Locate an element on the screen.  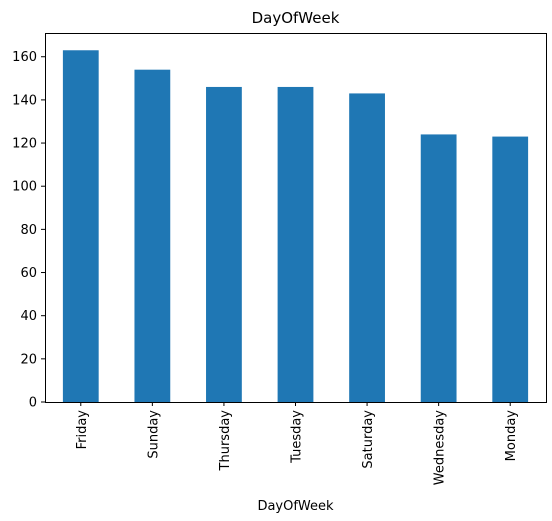
x-tick-label: Monday is located at coordinates (511, 436).